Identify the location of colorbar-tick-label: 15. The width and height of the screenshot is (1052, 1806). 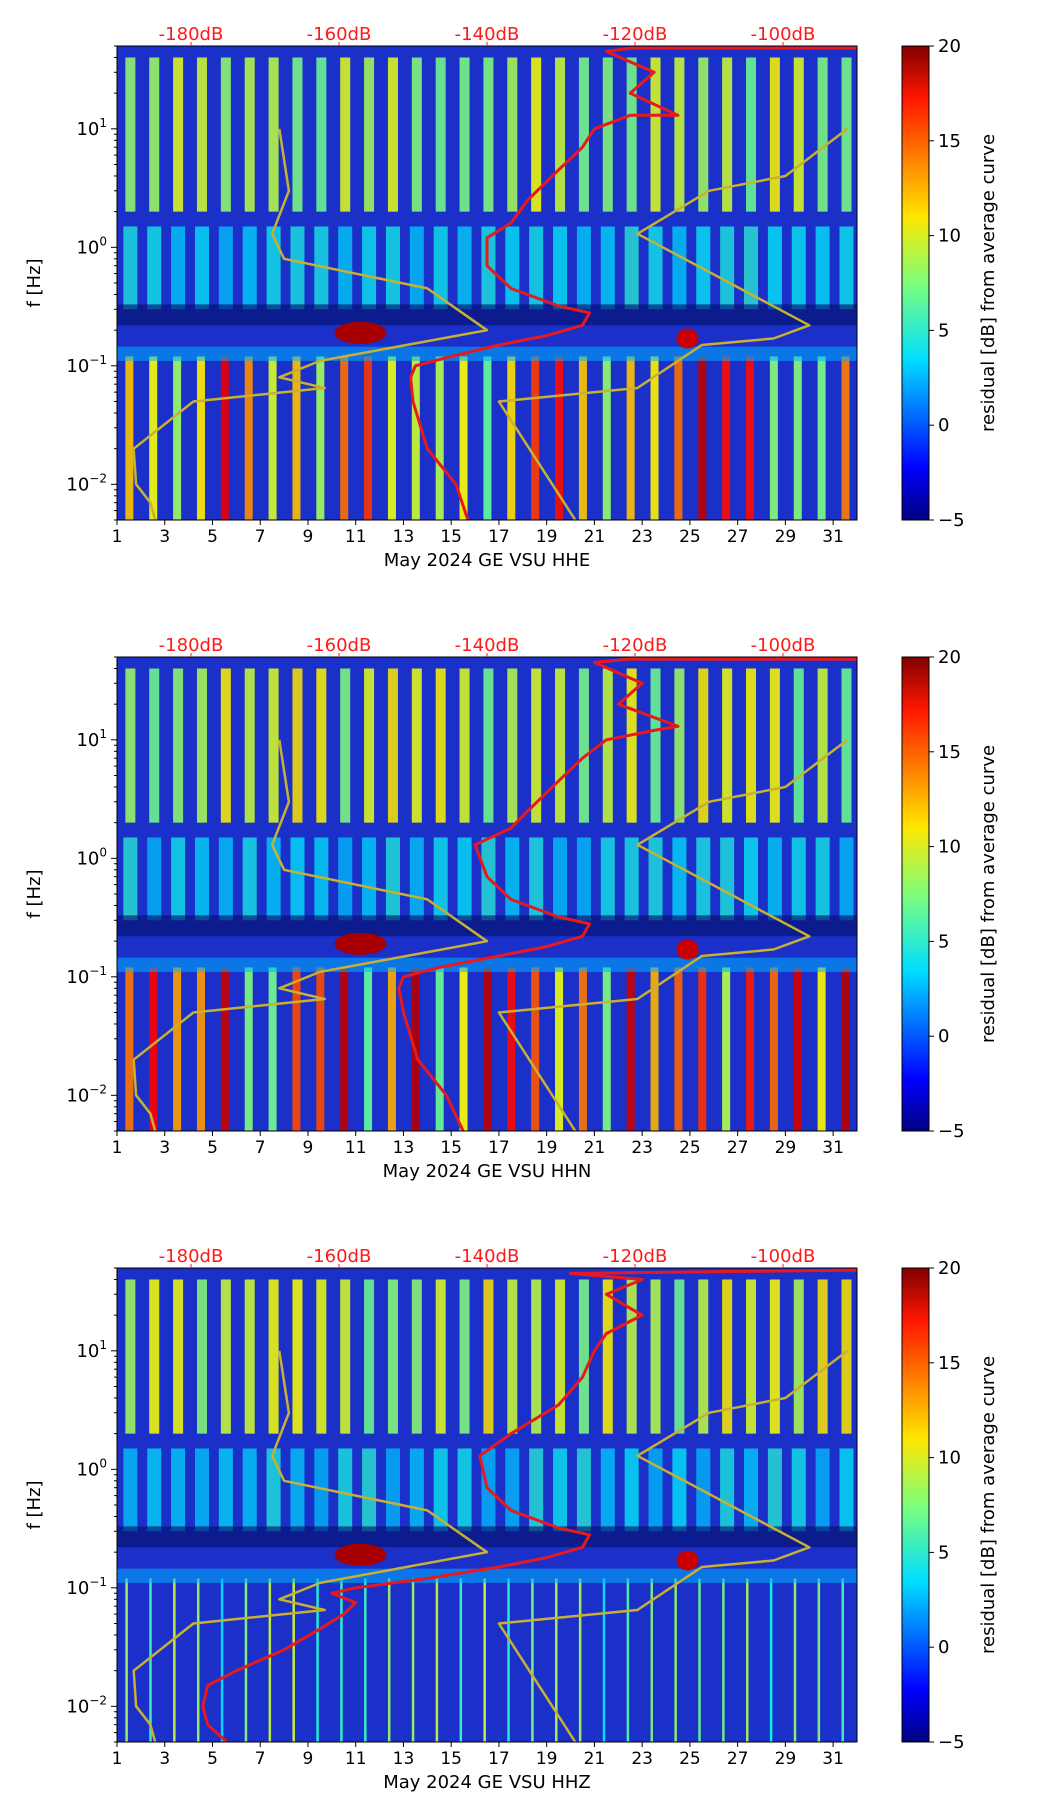
(949, 752).